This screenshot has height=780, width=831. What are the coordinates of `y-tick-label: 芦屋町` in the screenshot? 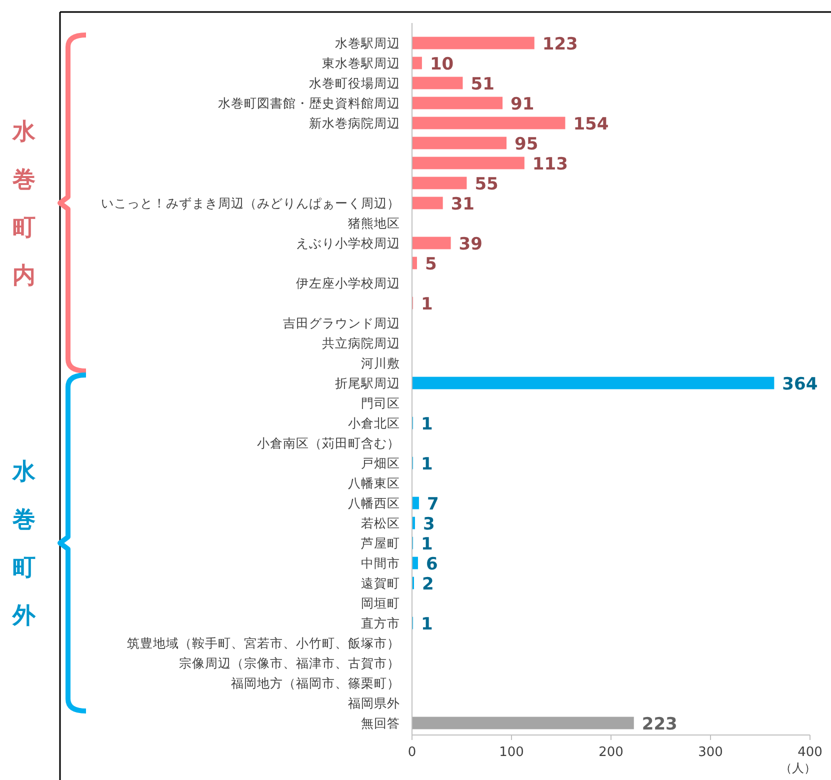 It's located at (380, 543).